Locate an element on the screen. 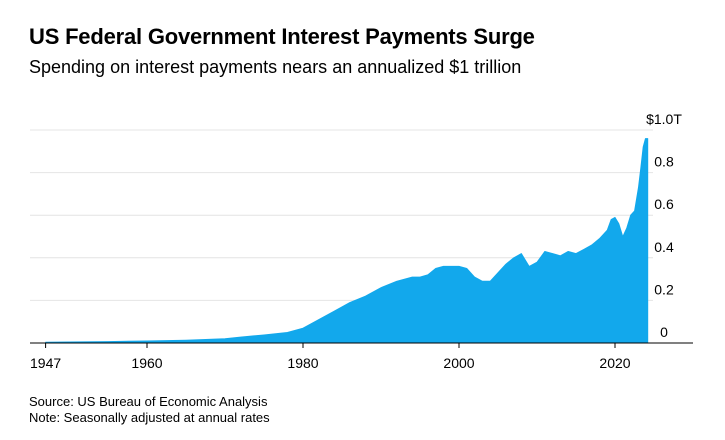 This screenshot has height=440, width=725. x-tick-label-4: 2020 is located at coordinates (614, 363).